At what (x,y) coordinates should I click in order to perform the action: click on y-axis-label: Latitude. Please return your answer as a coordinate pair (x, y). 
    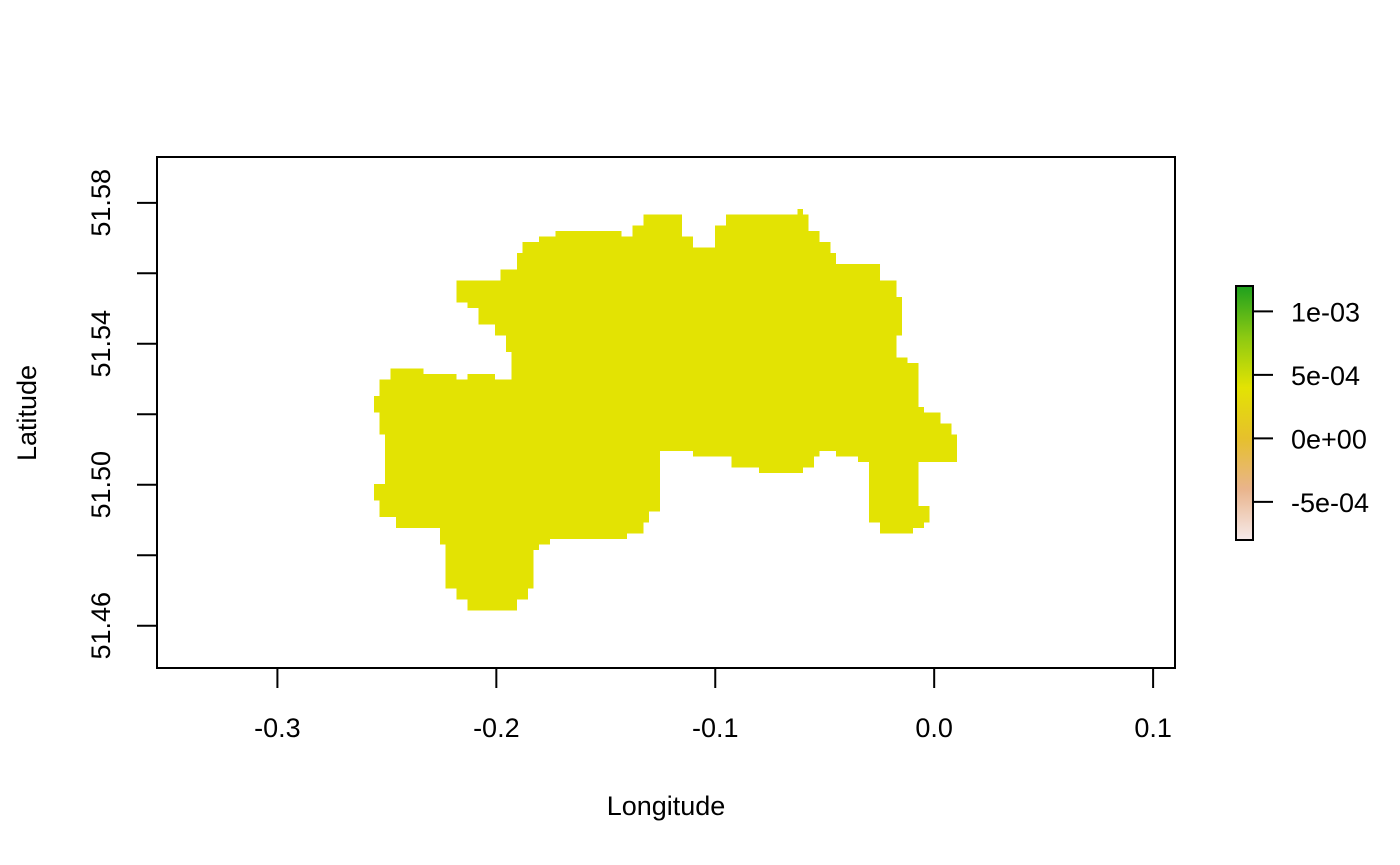
    Looking at the image, I should click on (27, 413).